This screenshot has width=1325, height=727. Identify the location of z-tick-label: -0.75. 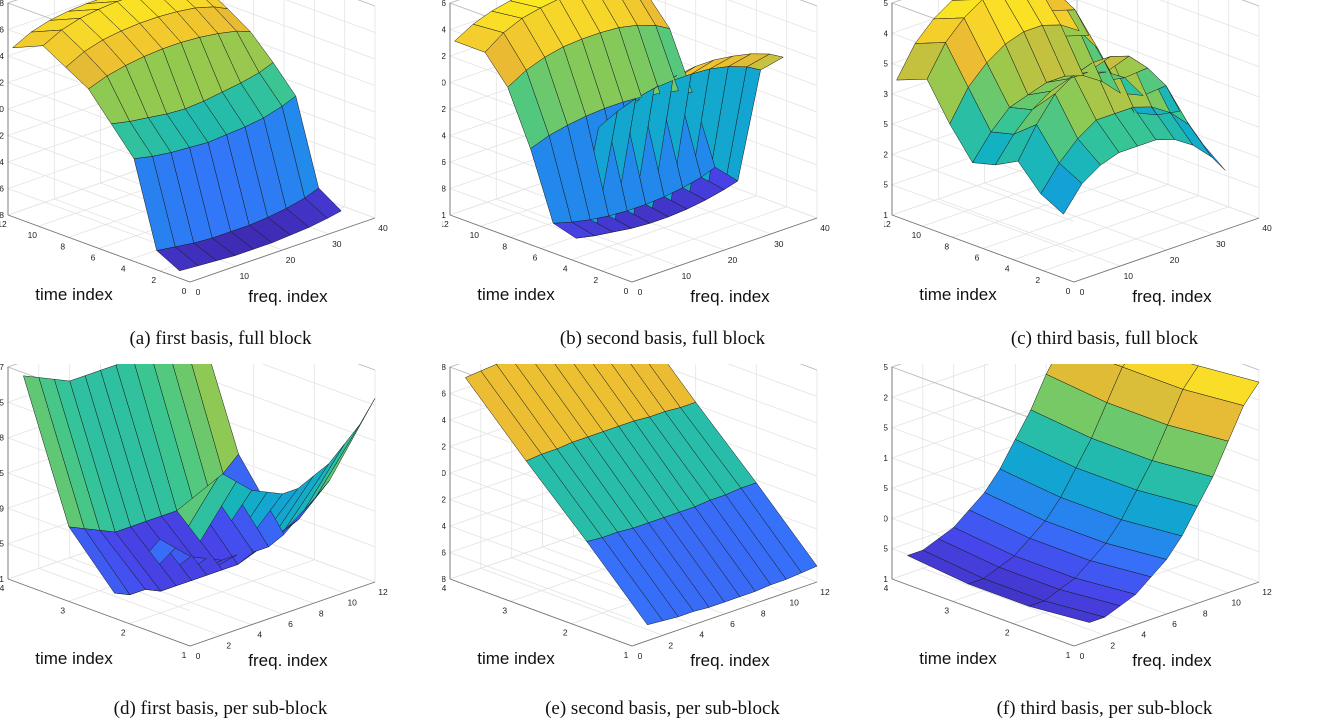
(2, 402).